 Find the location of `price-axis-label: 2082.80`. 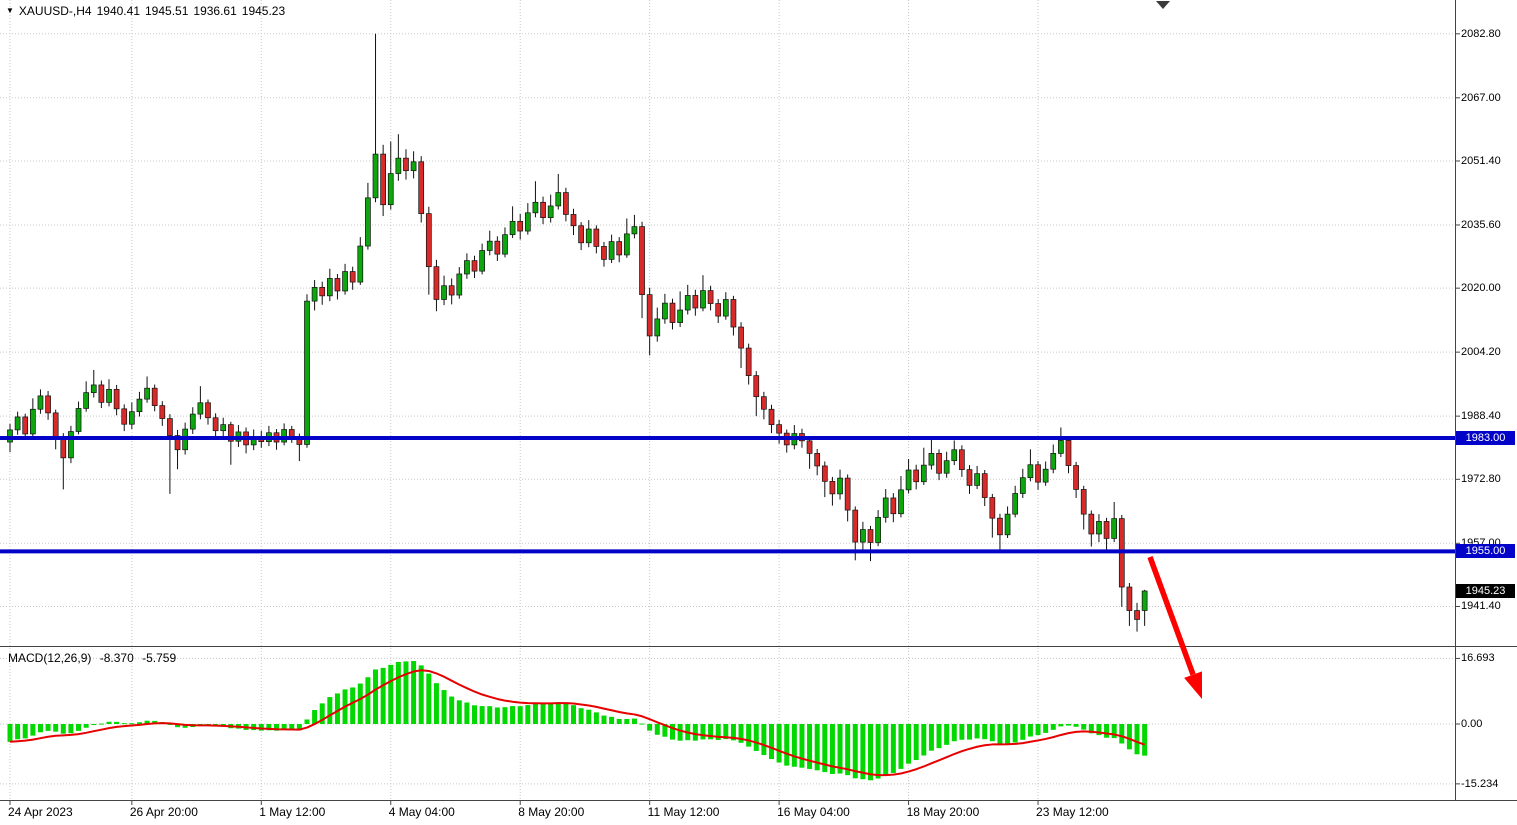

price-axis-label: 2082.80 is located at coordinates (1481, 33).